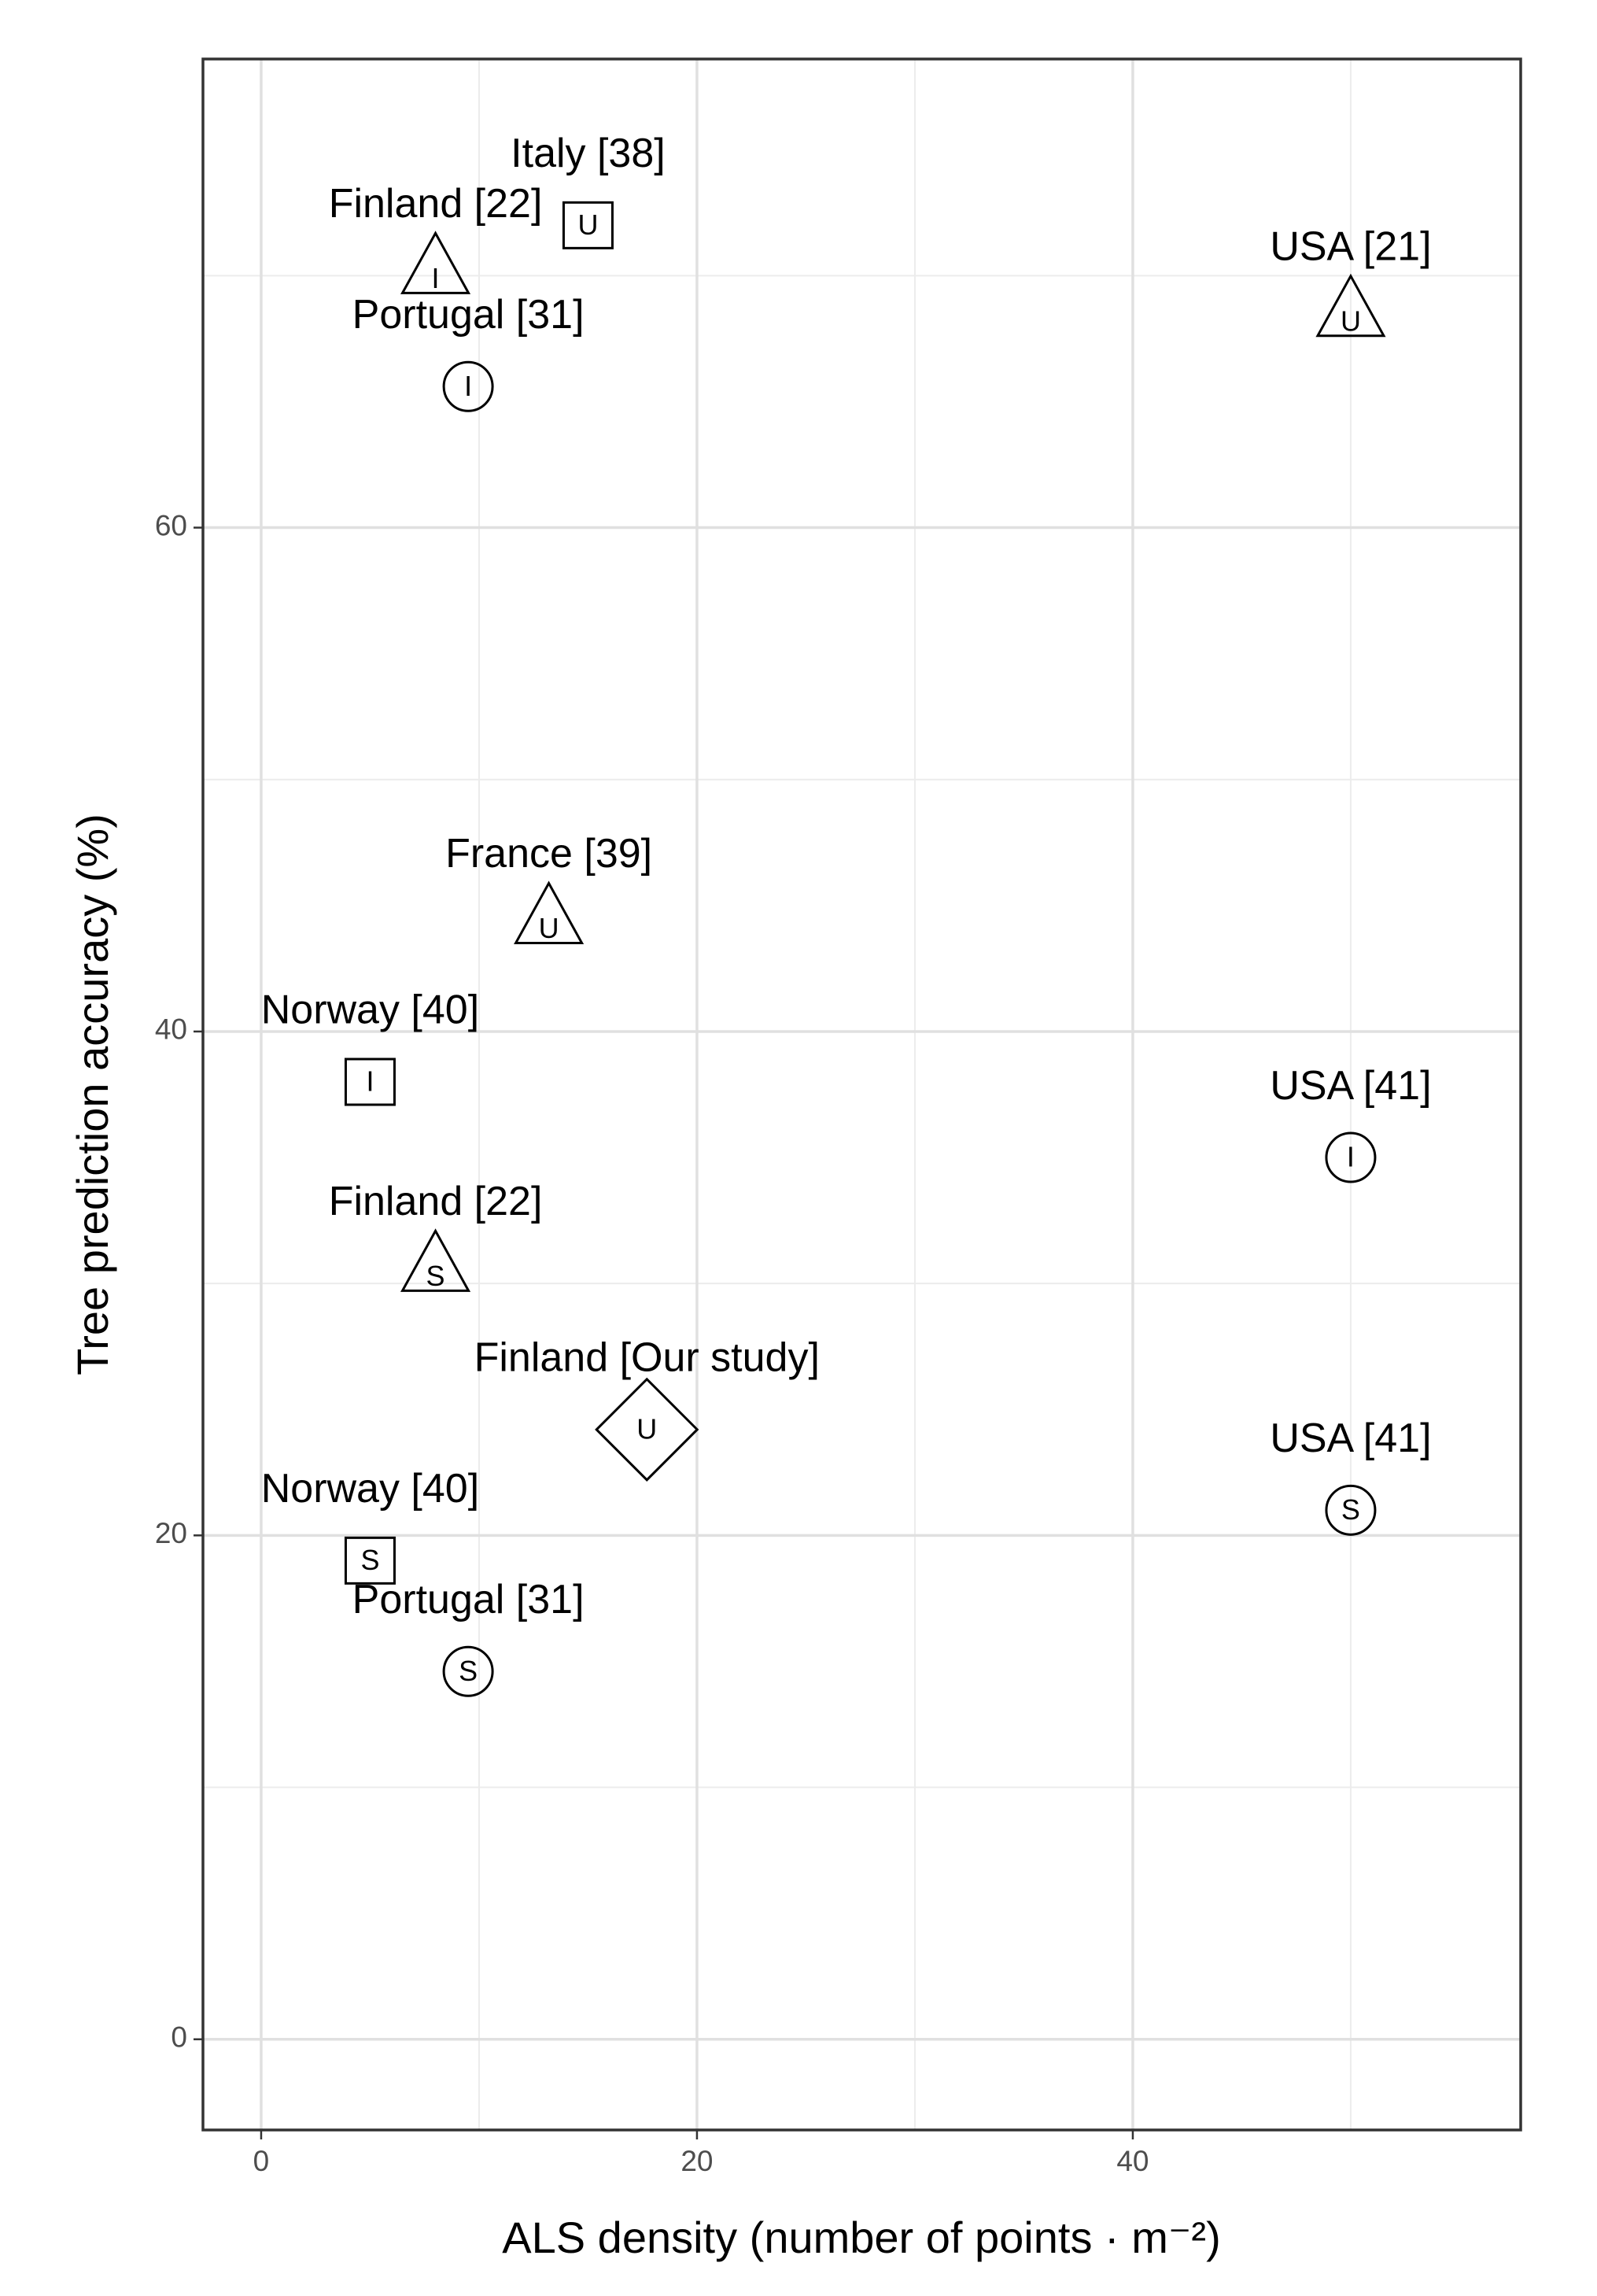 The image size is (1597, 2296). What do you see at coordinates (1133, 2161) in the screenshot?
I see `x-tick-label: 40` at bounding box center [1133, 2161].